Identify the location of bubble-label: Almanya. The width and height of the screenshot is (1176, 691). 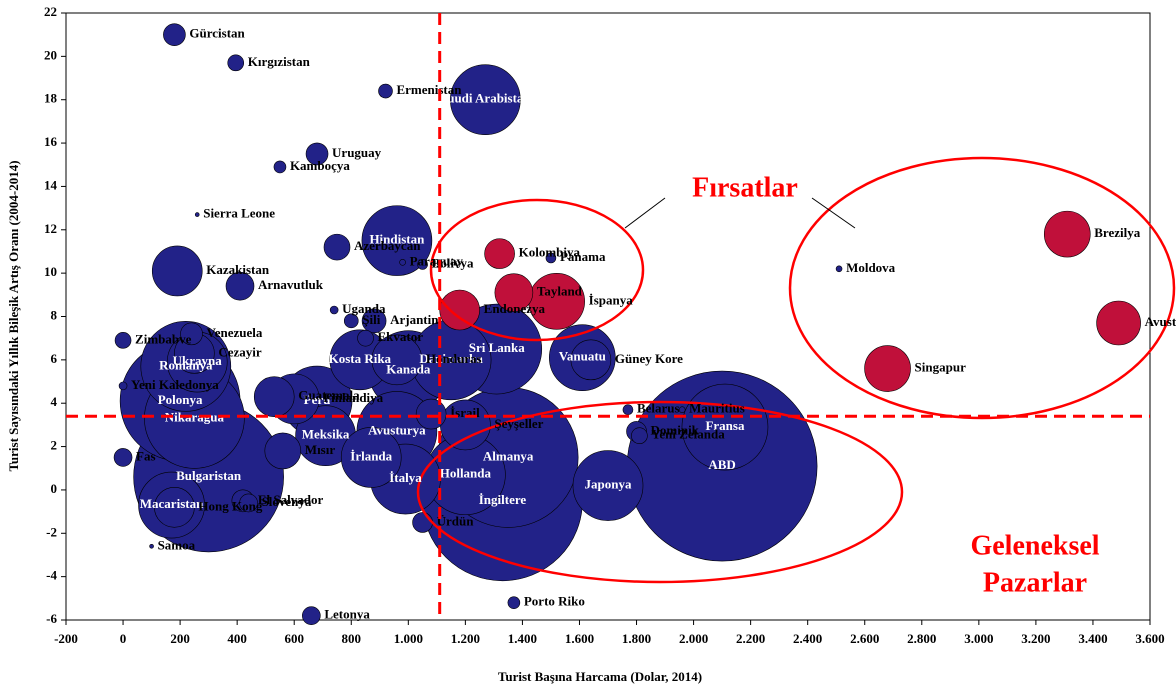
(508, 455).